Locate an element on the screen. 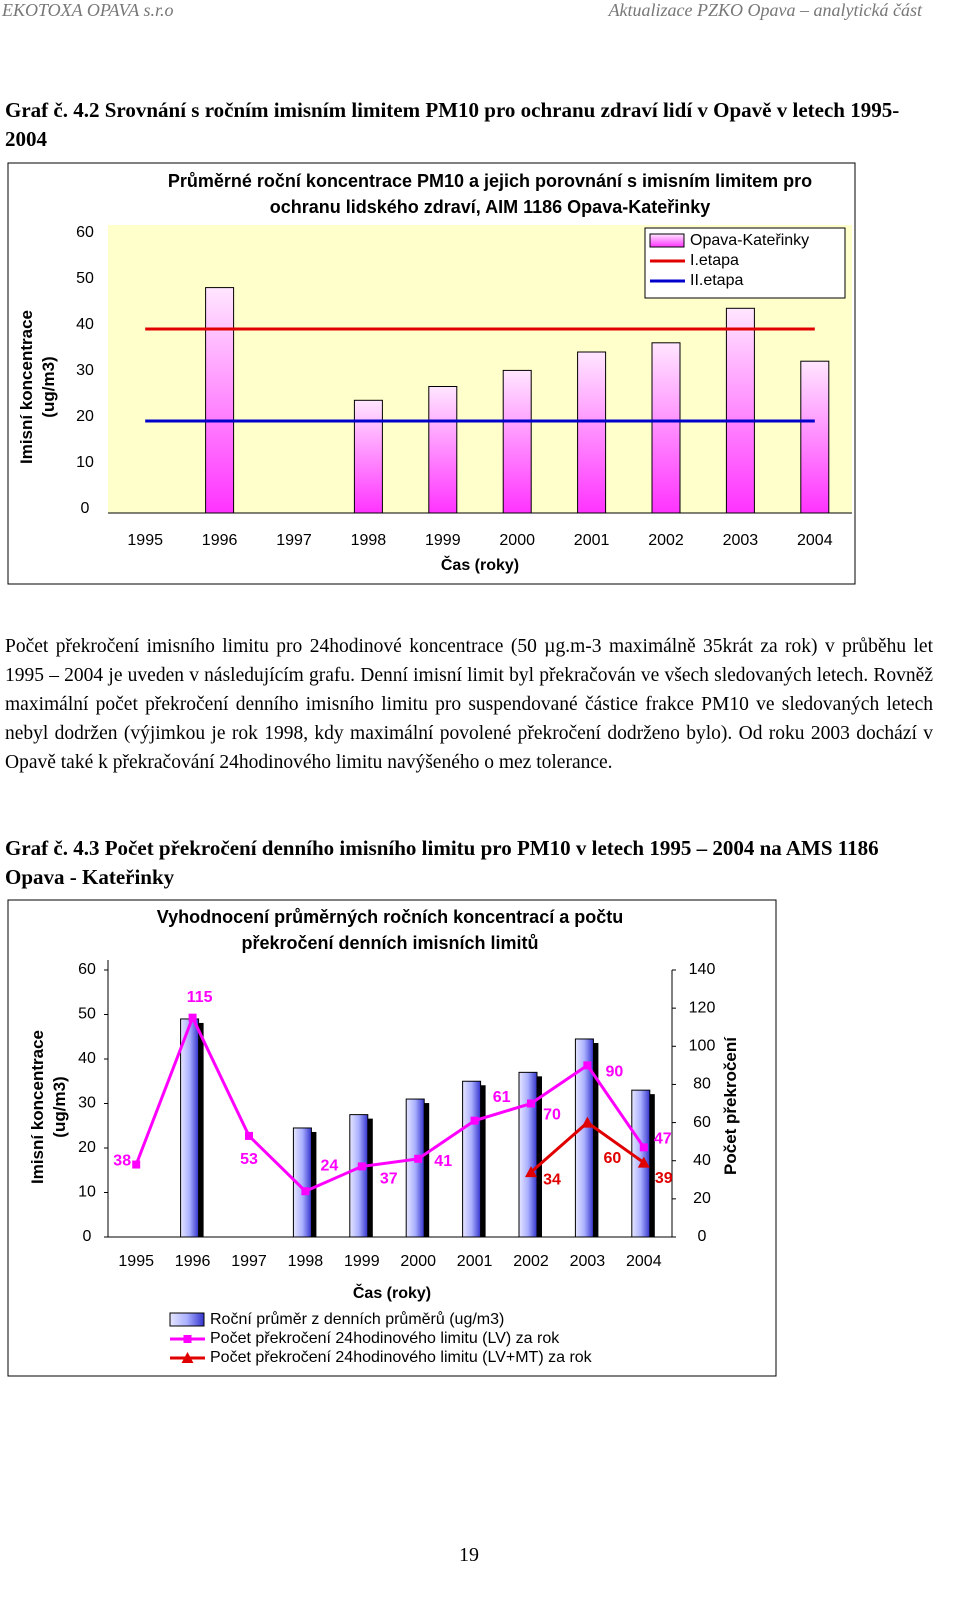 This screenshot has width=960, height=1614. legend-label: Opava-Kateřinky is located at coordinates (749, 240).